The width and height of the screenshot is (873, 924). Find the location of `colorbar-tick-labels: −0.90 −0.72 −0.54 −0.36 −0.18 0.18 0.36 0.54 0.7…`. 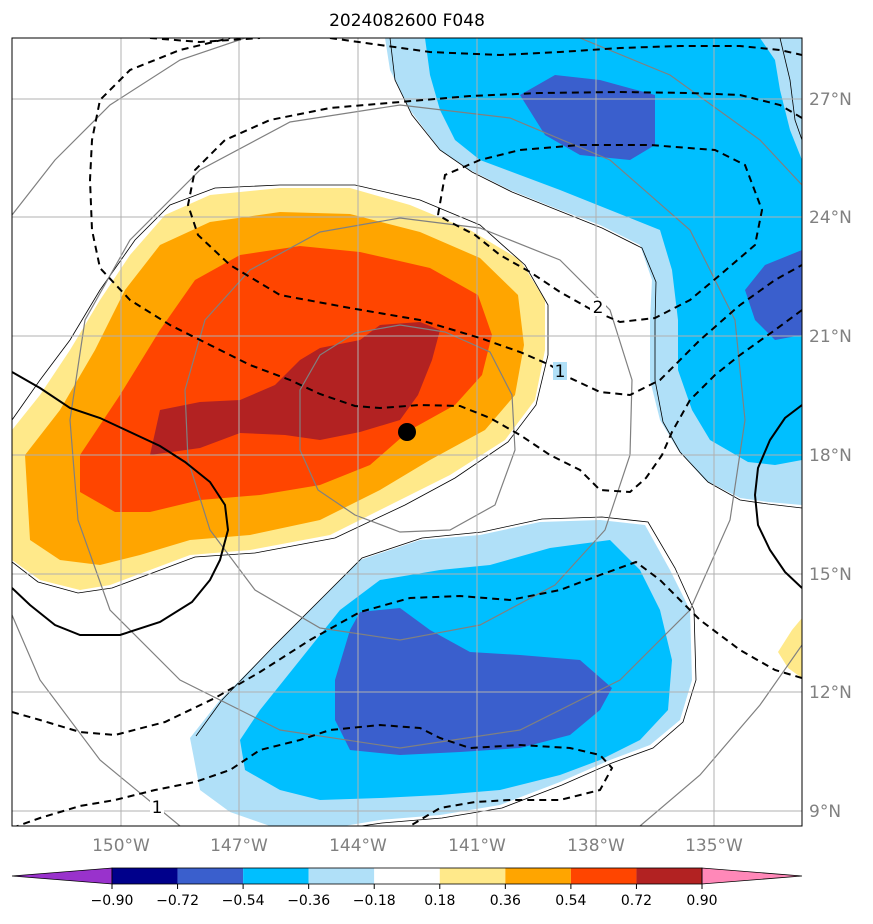

colorbar-tick-labels: −0.90 −0.72 −0.54 −0.36 −0.18 0.18 0.36 0.54 0.7… is located at coordinates (404, 896).